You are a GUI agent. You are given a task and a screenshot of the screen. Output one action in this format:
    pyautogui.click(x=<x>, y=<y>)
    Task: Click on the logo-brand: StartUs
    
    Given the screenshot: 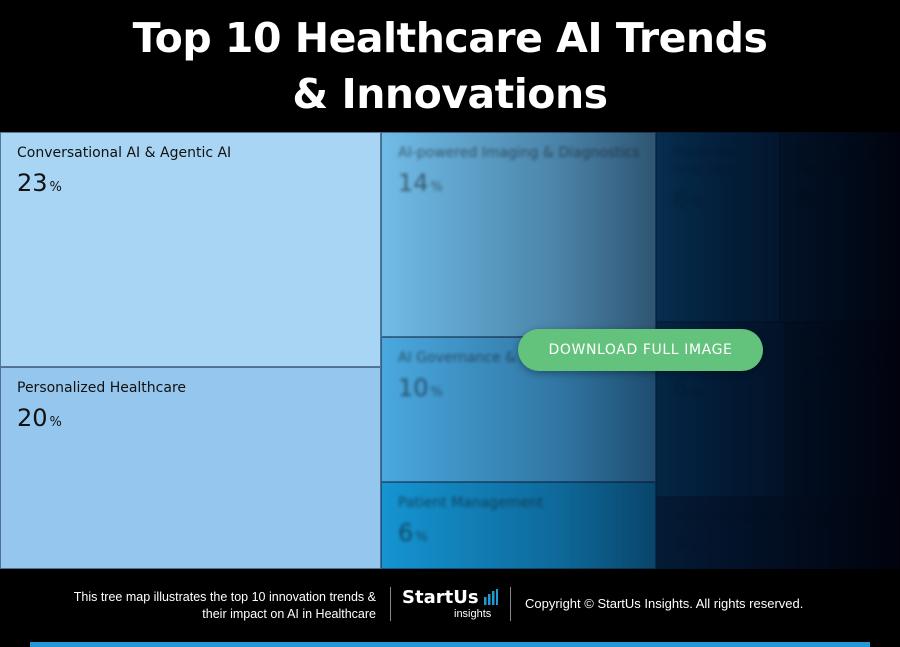 What is the action you would take?
    pyautogui.click(x=440, y=597)
    